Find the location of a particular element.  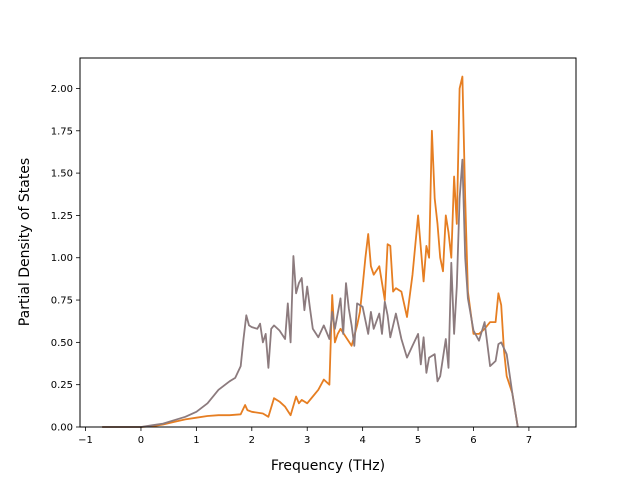

x-tick-label: 1 is located at coordinates (196, 440).